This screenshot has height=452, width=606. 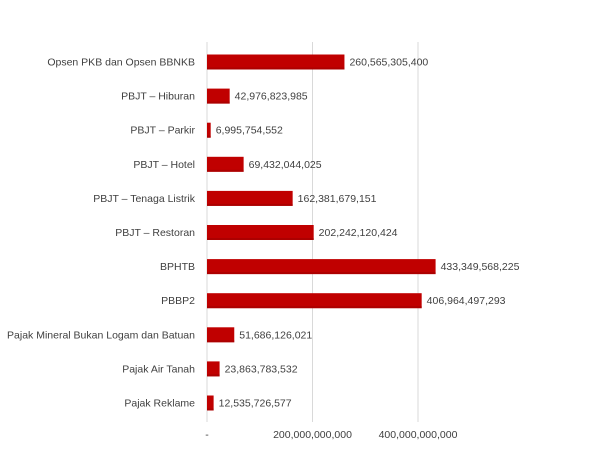 I want to click on data-label: 51,686,126,021, so click(x=275, y=335).